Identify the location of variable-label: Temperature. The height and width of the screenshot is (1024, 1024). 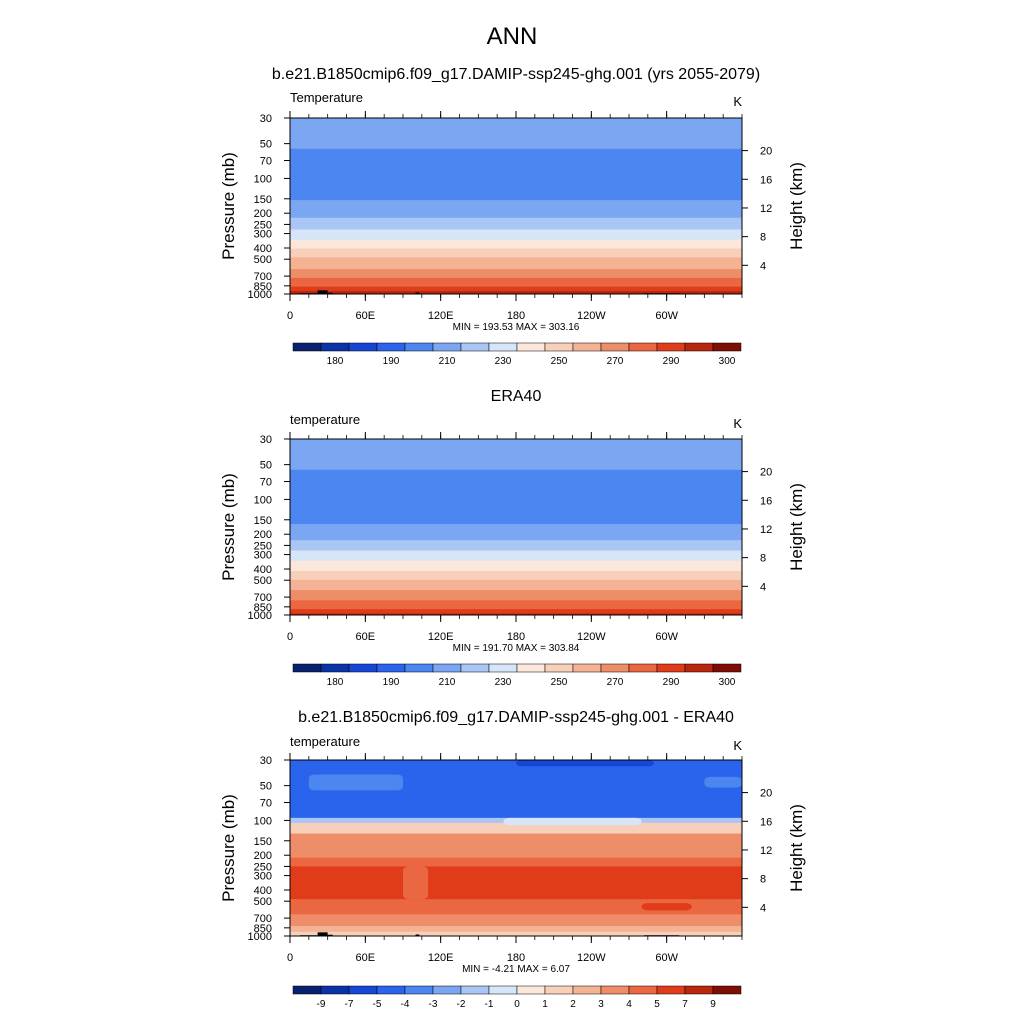
(326, 97).